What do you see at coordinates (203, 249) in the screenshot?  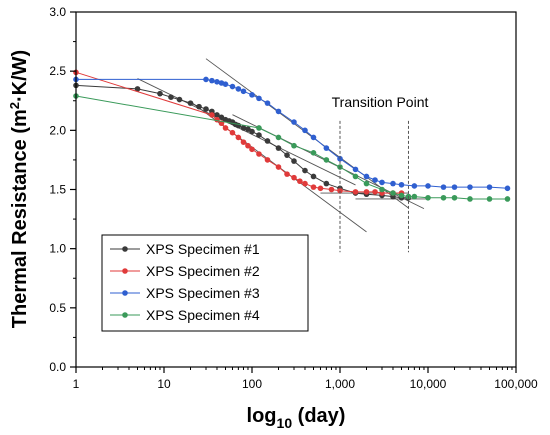 I see `legend-label: XPS Specimen #1` at bounding box center [203, 249].